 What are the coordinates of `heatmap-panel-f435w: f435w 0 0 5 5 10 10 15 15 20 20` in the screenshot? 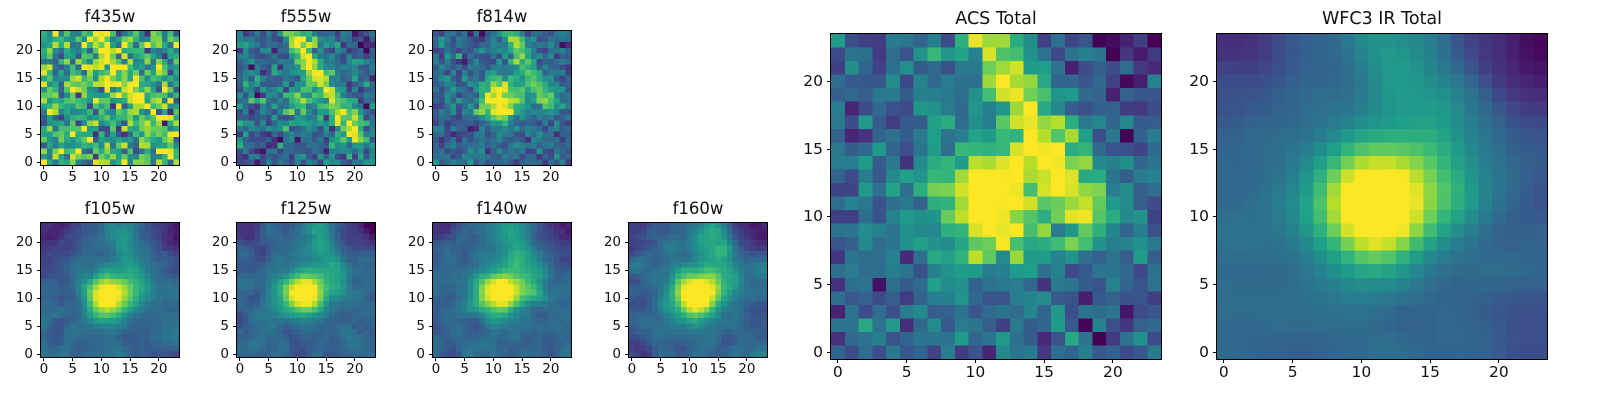 It's located at (98, 95).